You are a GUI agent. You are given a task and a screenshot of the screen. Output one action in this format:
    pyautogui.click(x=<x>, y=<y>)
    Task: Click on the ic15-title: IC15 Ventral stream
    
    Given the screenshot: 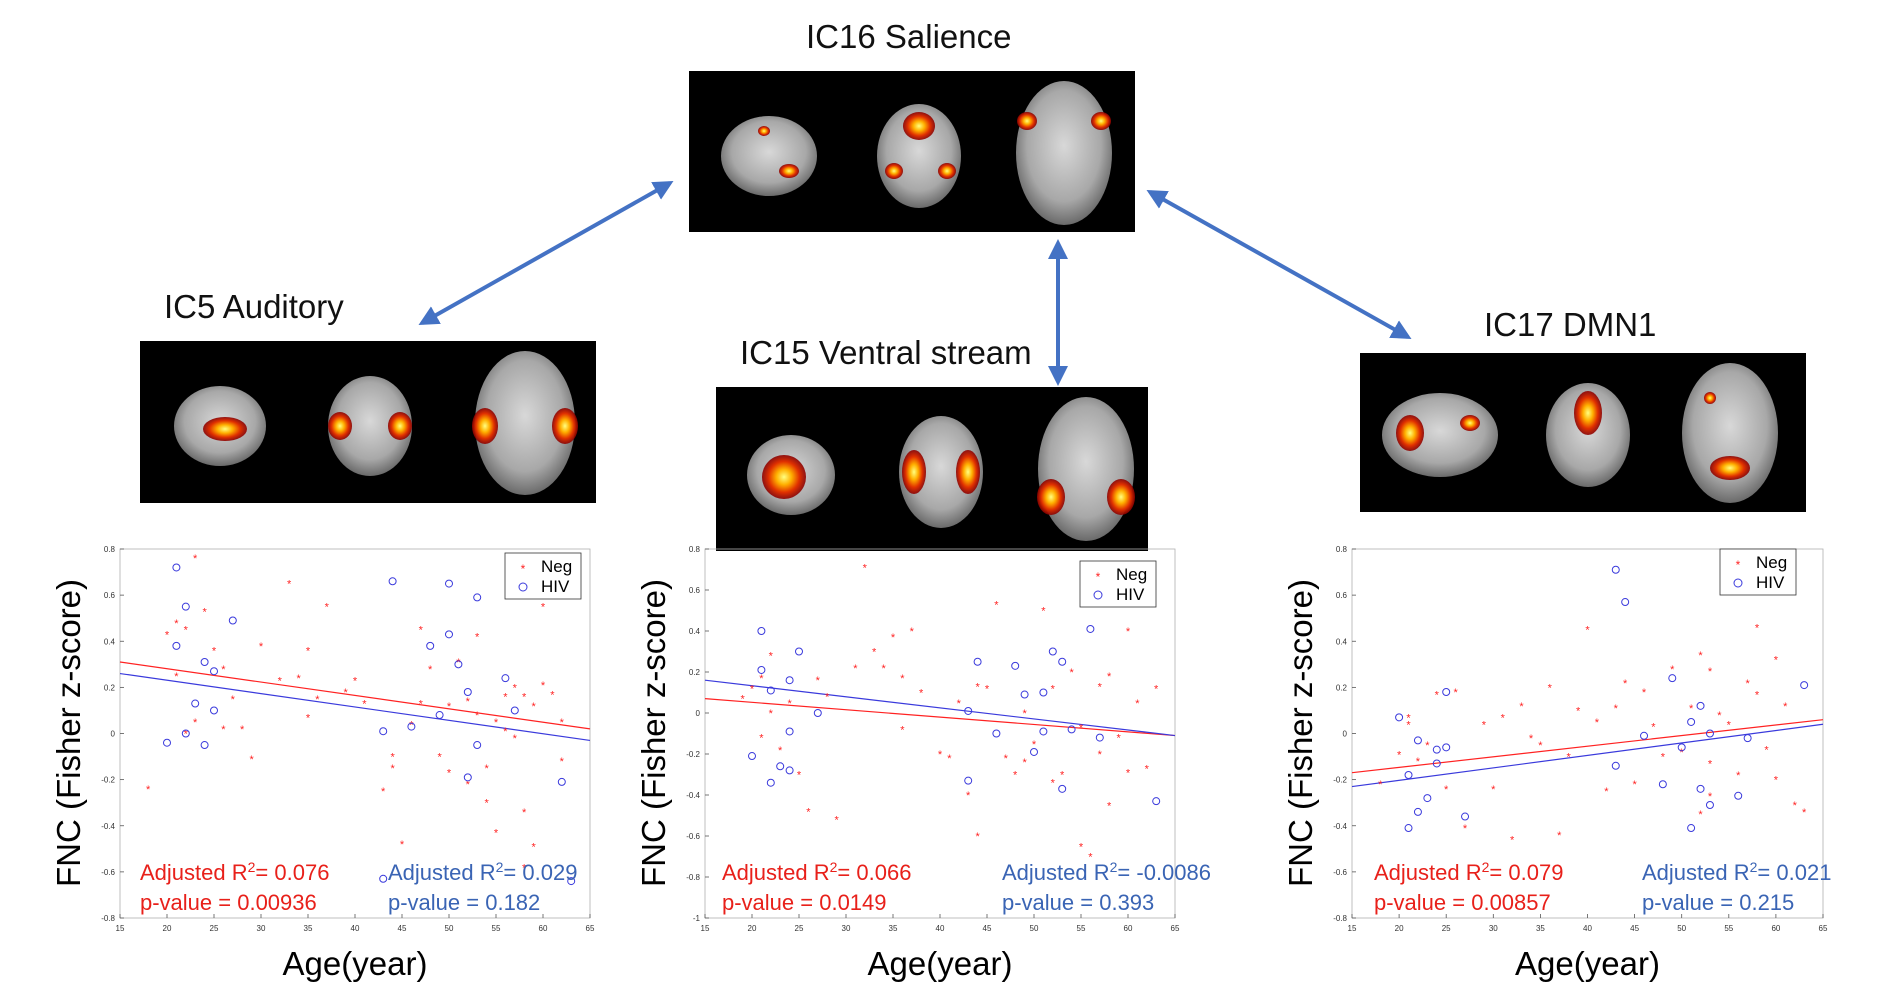 What is the action you would take?
    pyautogui.click(x=886, y=352)
    